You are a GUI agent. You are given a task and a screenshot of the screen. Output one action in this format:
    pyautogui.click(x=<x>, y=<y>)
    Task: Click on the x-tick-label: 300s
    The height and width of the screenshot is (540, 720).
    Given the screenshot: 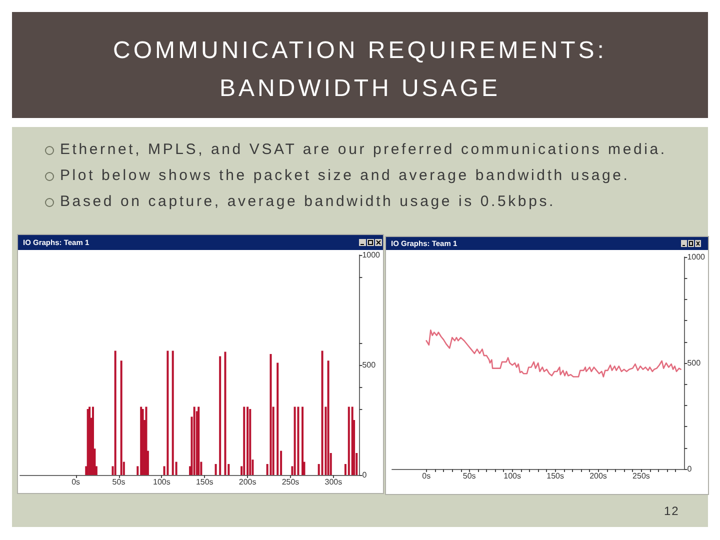 What is the action you would take?
    pyautogui.click(x=333, y=482)
    